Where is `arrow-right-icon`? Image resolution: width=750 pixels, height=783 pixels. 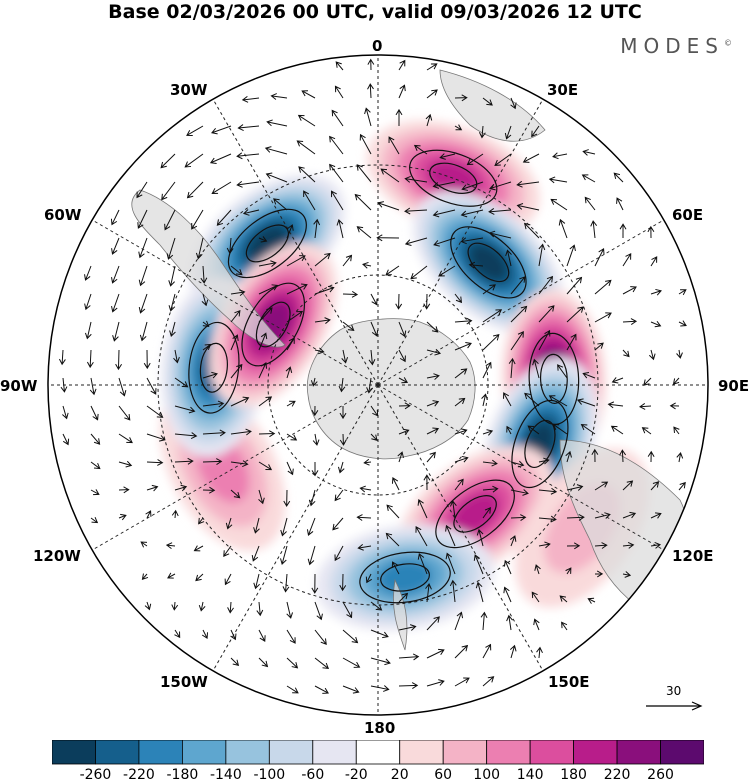
arrow-right-icon is located at coordinates (697, 706).